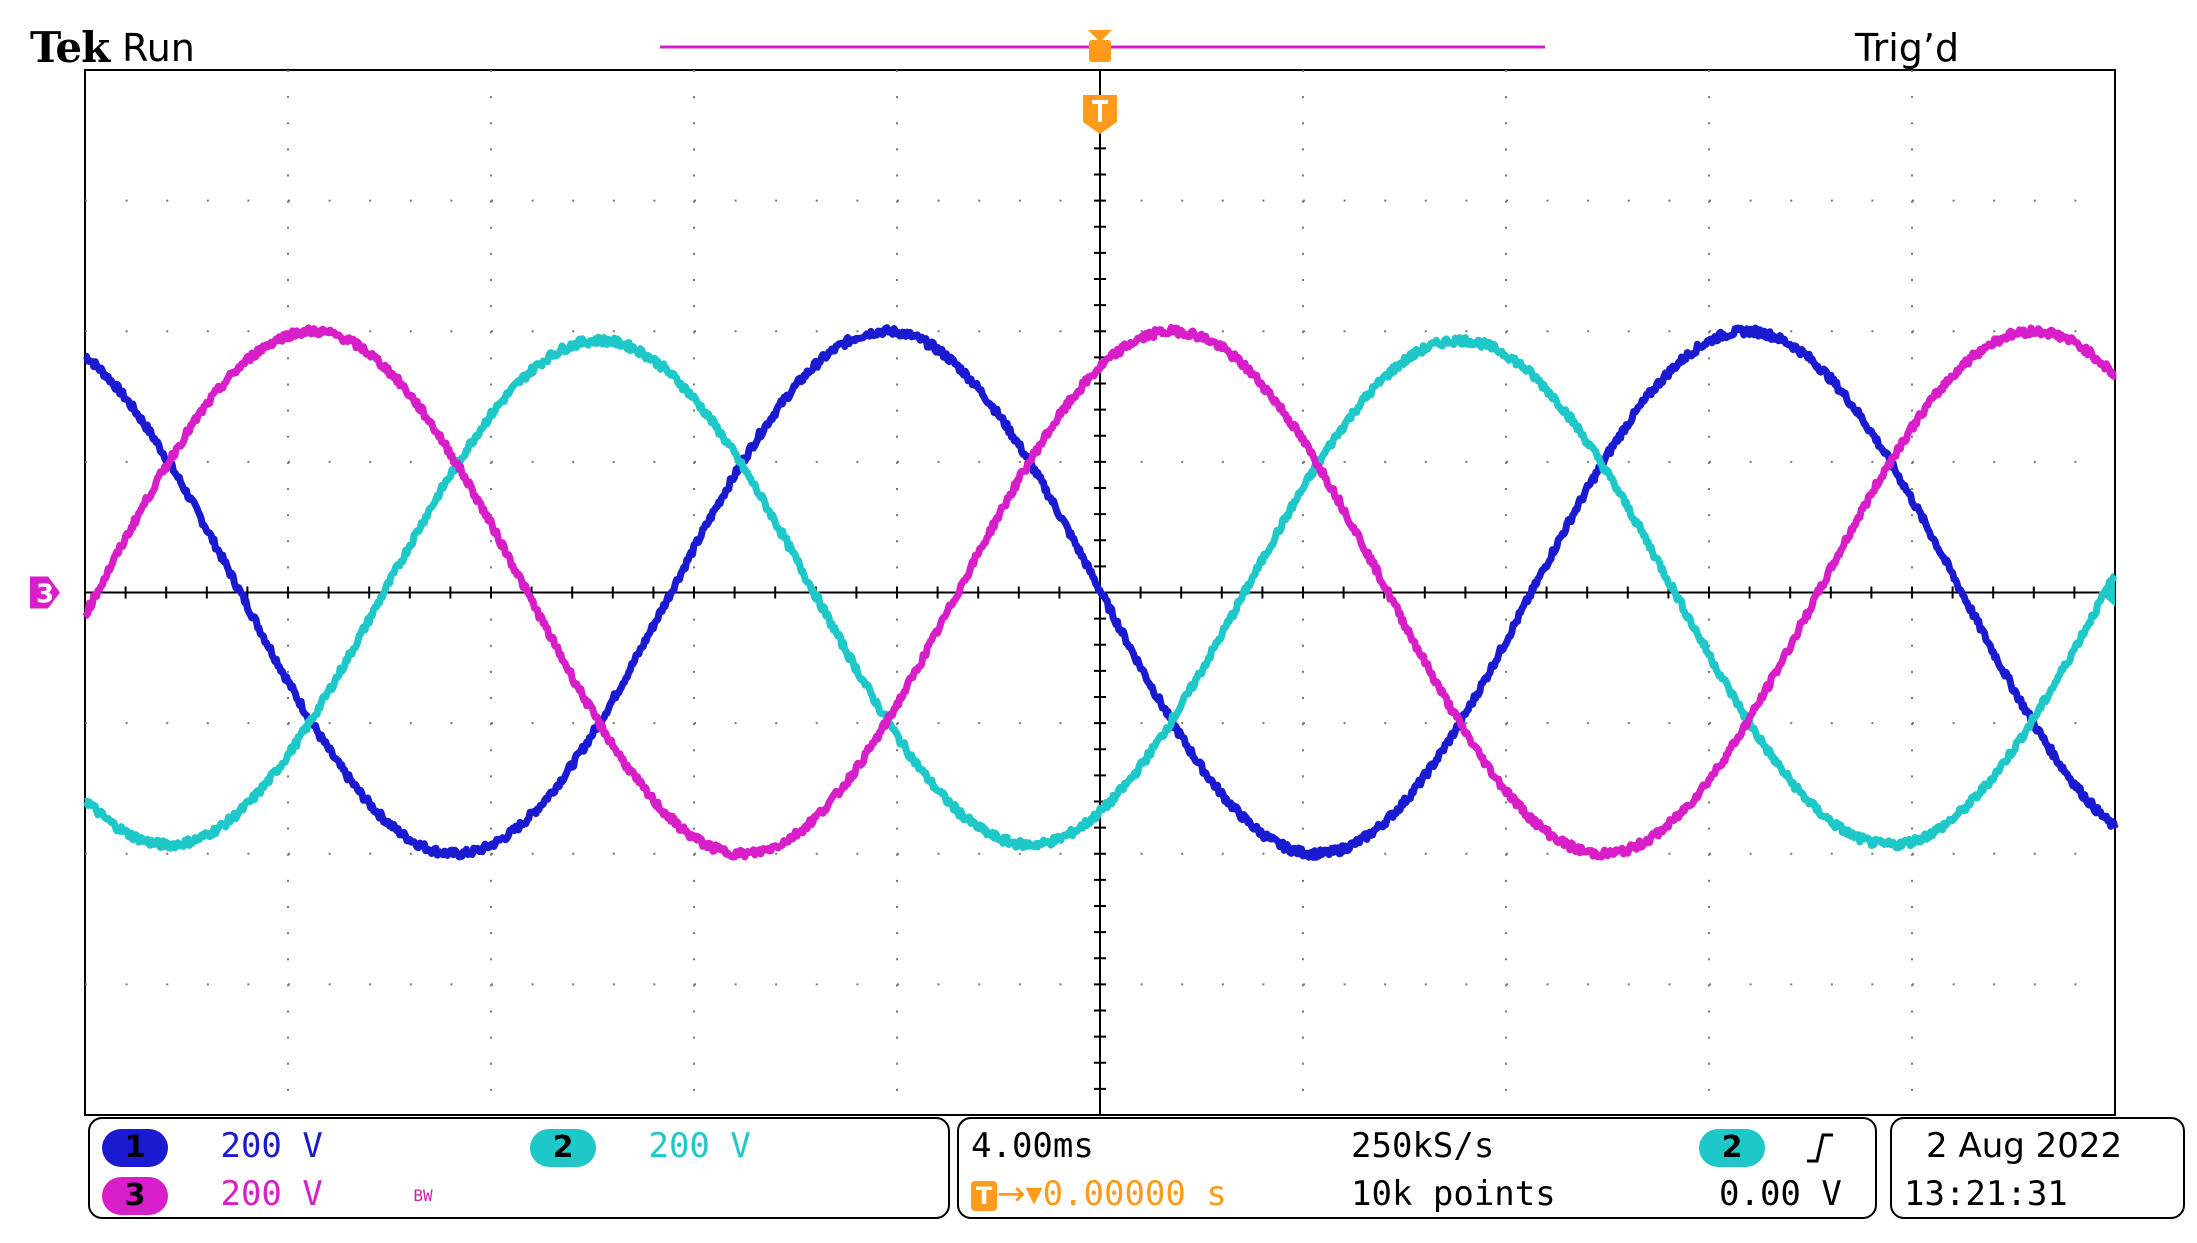 Image resolution: width=2197 pixels, height=1243 pixels. Describe the element at coordinates (45, 595) in the screenshot. I see `ground-marker-label: 3` at that location.